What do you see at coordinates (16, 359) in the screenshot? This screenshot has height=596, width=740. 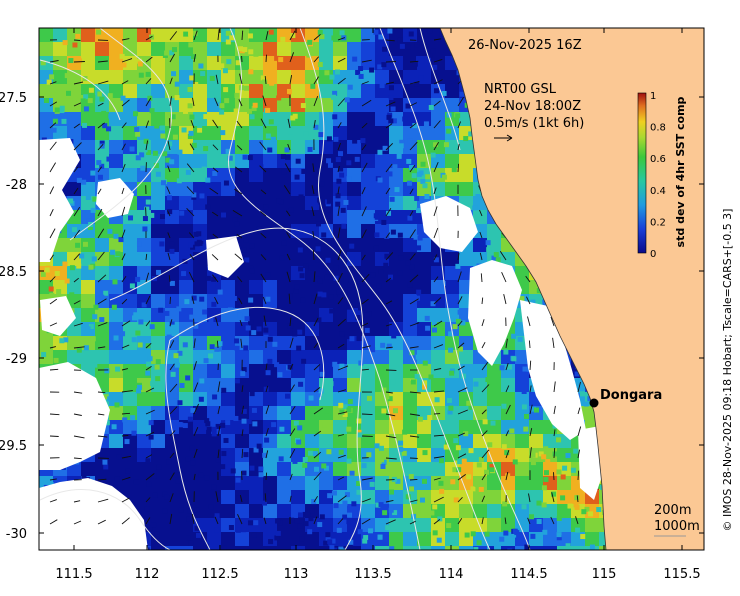 I see `y-tick-label: -29` at bounding box center [16, 359].